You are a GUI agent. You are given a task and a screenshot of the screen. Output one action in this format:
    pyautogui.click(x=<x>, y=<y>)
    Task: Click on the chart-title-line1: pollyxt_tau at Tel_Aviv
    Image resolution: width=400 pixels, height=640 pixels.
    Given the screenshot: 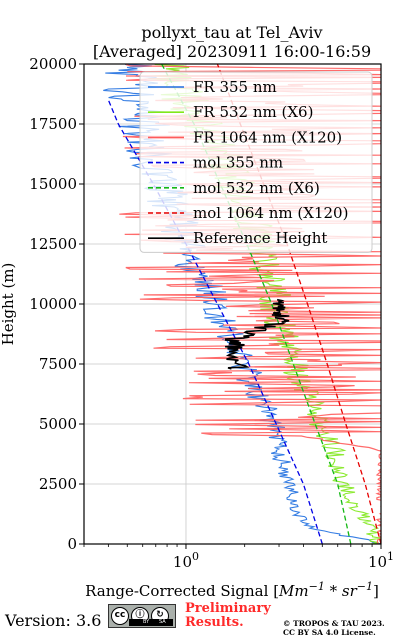 What is the action you would take?
    pyautogui.click(x=231, y=32)
    